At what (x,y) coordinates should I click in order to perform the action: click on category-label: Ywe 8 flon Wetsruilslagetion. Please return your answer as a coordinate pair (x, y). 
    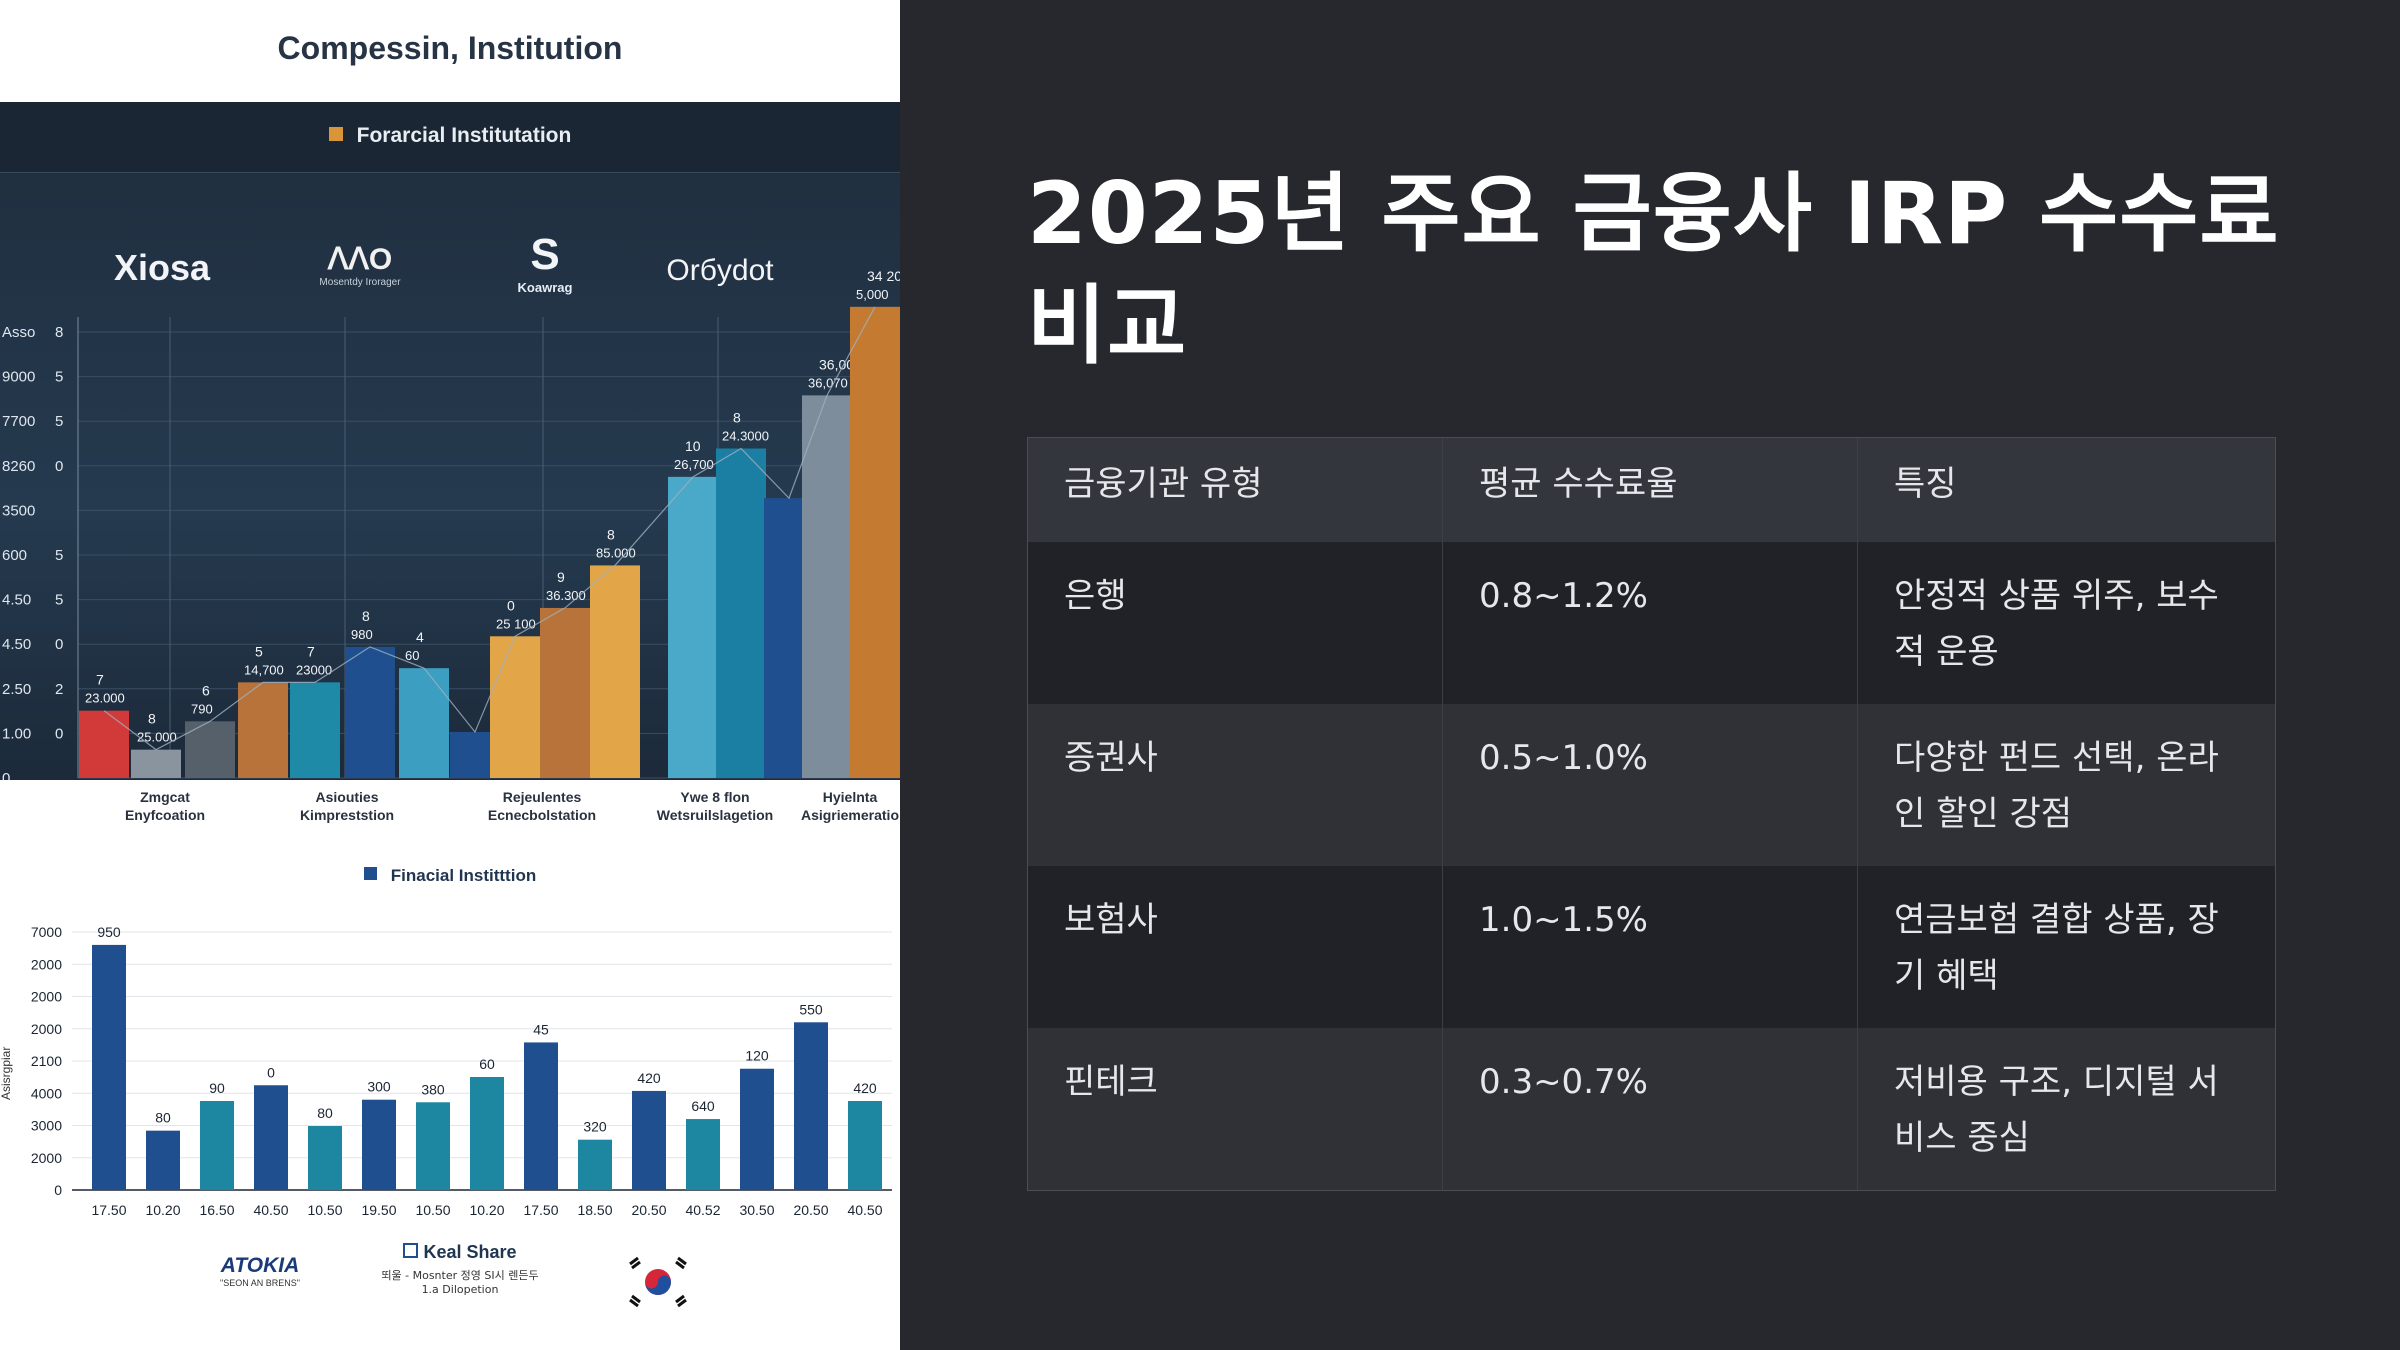
    Looking at the image, I should click on (715, 806).